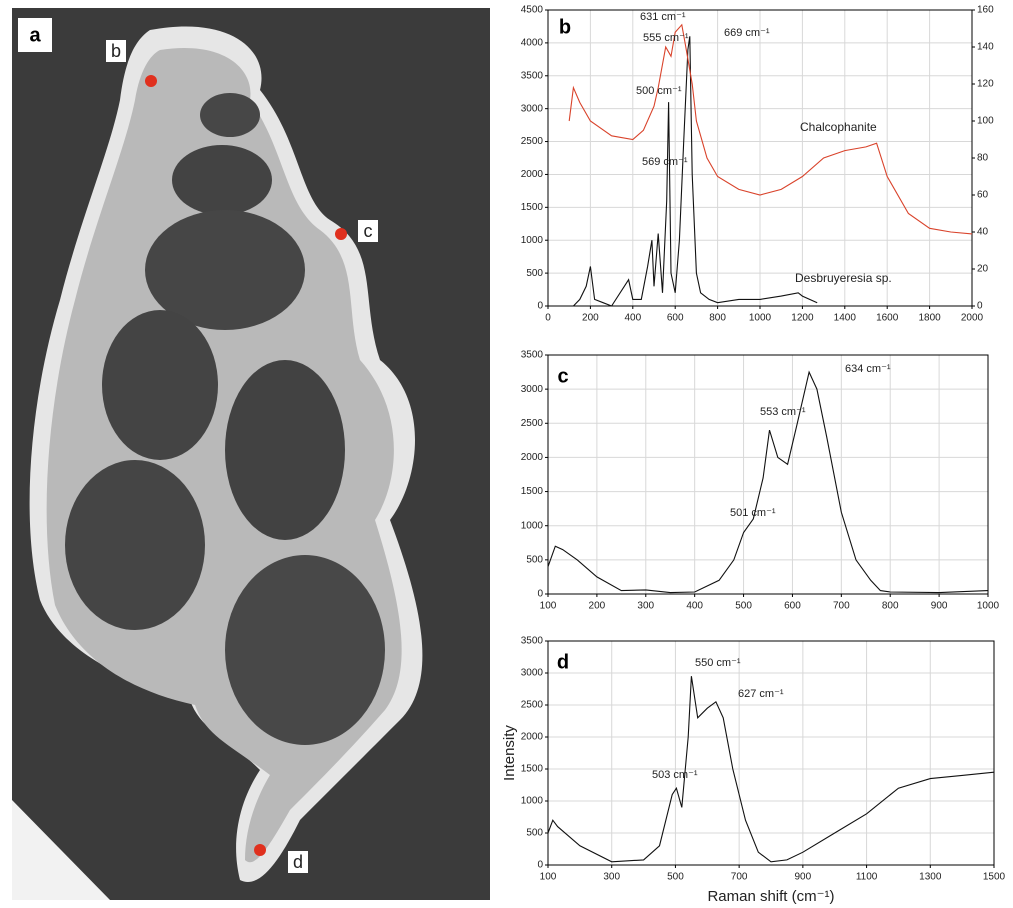 This screenshot has width=1013, height=908. I want to click on x-tick-label: 900, so click(939, 606).